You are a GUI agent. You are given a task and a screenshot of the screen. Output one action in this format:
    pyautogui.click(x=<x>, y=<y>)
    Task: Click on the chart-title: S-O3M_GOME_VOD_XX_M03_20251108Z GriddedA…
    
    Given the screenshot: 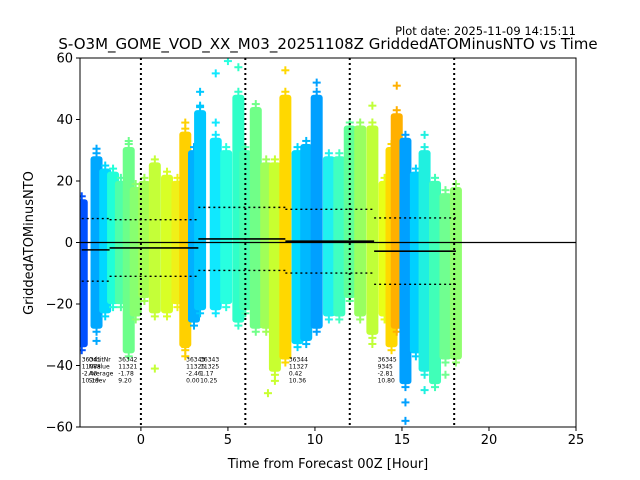 What is the action you would take?
    pyautogui.click(x=327, y=44)
    